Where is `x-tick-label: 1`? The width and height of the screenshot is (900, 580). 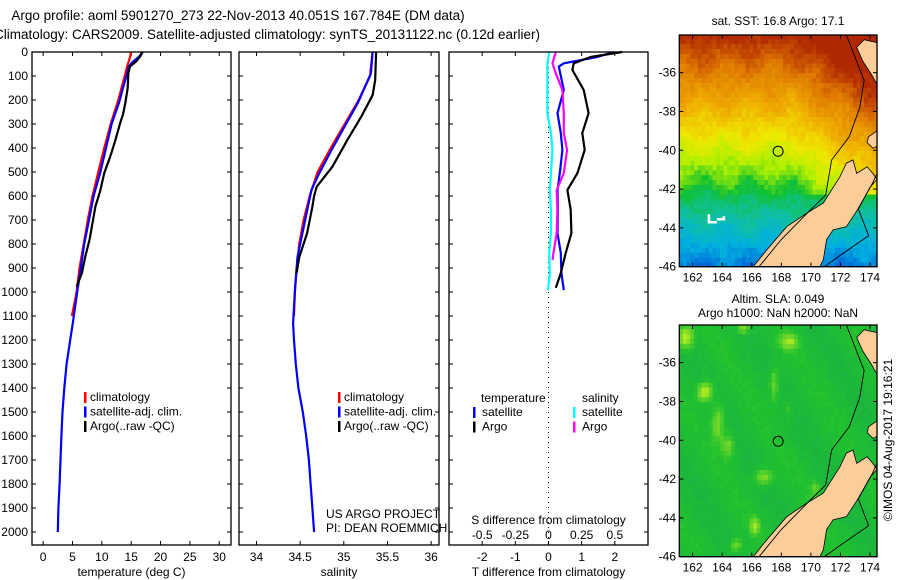 x-tick-label: 1 is located at coordinates (581, 557).